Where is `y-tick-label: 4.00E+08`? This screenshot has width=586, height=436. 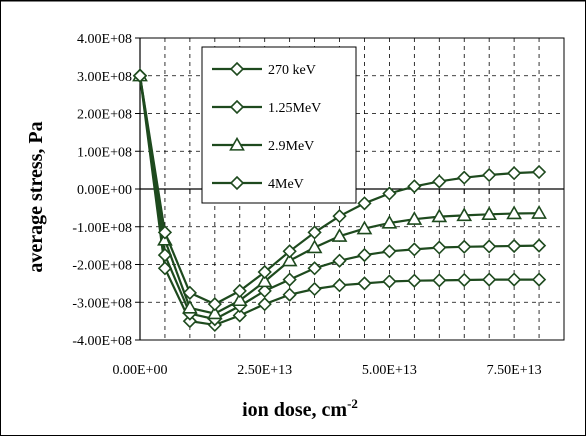 y-tick-label: 4.00E+08 is located at coordinates (104, 39).